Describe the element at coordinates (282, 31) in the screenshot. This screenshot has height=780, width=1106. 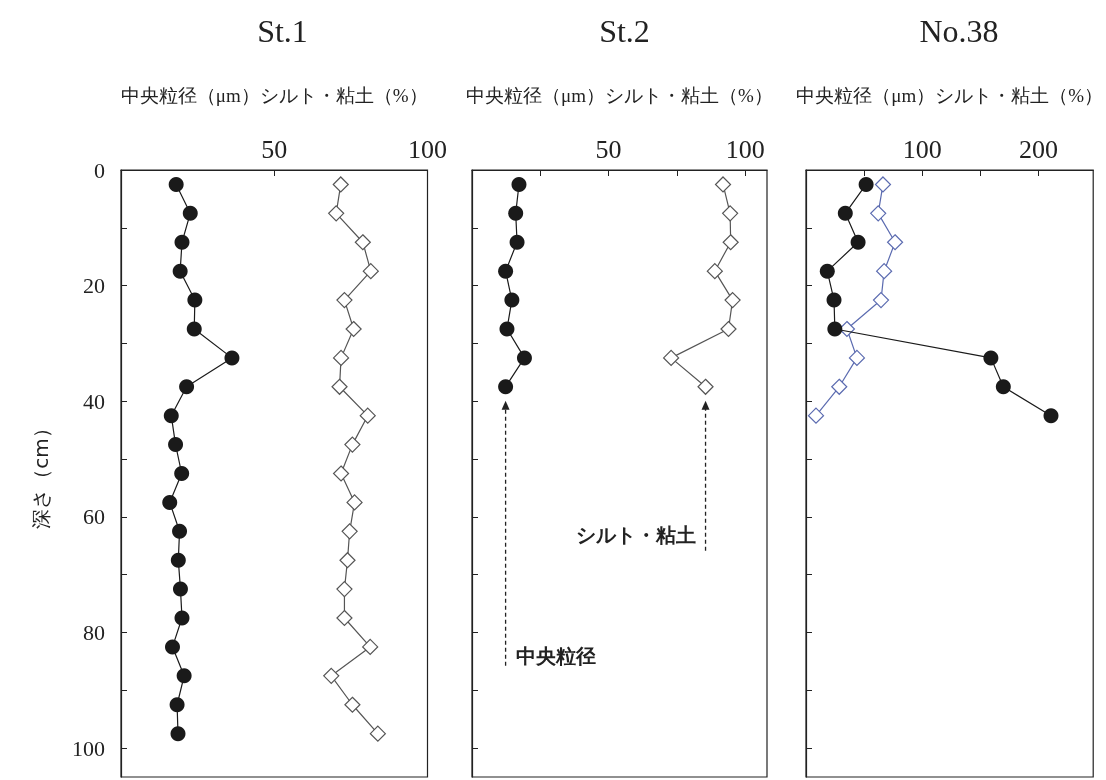
I see `chart-title: St.1` at that location.